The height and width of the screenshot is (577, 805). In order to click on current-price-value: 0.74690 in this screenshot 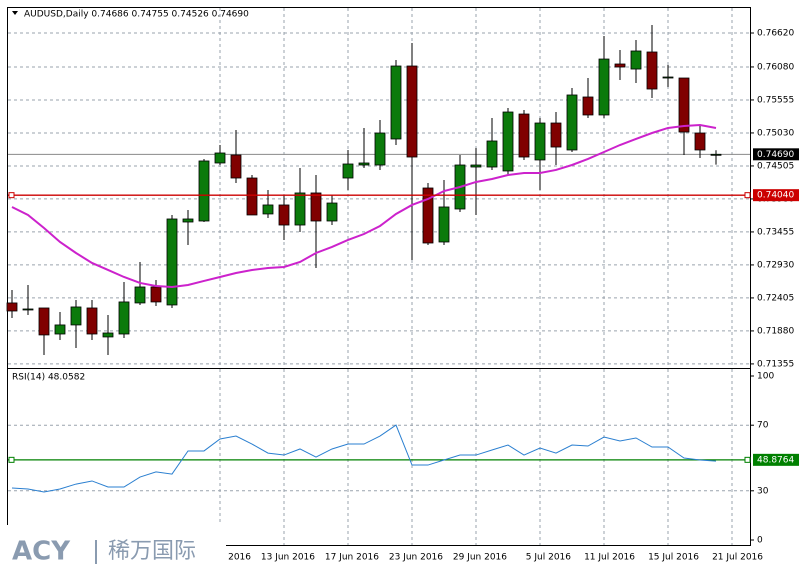, I will do `click(775, 155)`.